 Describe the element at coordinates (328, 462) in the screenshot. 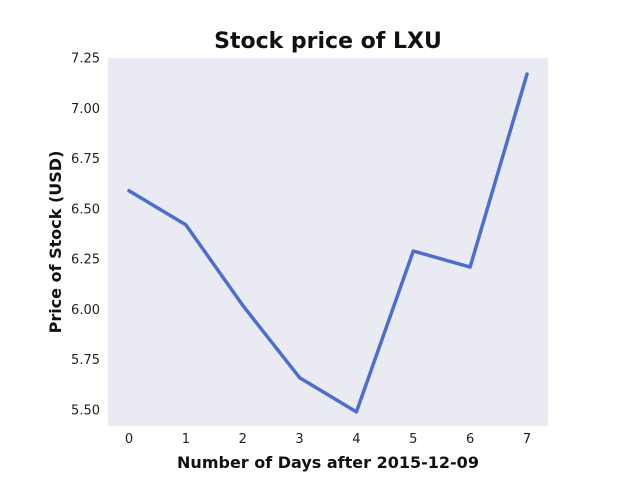

I see `x-axis-label: Number of Days after 2015-12-09` at that location.